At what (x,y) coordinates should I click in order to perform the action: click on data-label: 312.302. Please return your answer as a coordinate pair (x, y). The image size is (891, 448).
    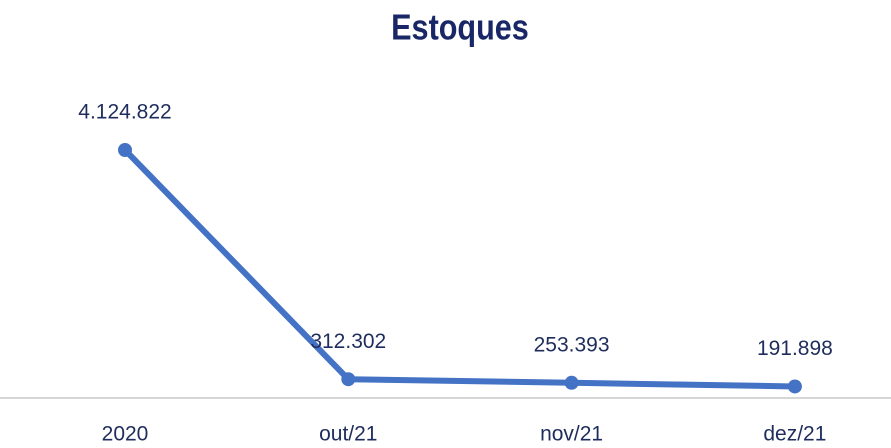
    Looking at the image, I should click on (348, 341).